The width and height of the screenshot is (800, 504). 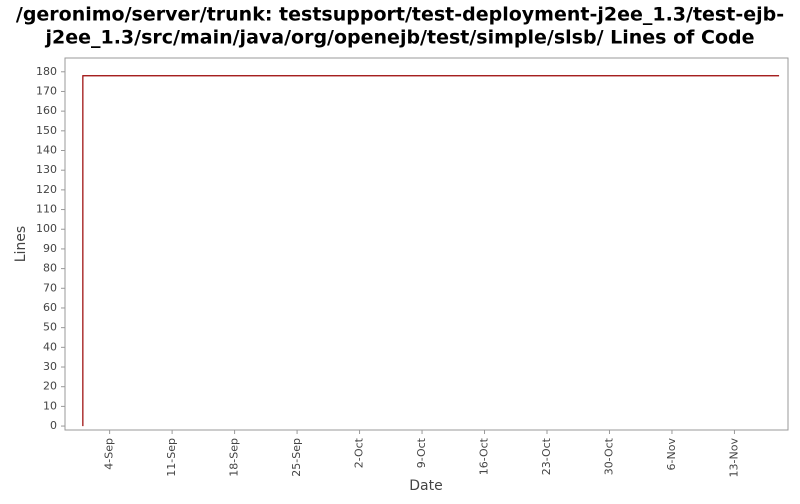 I want to click on y-tick-label: 110, so click(x=46, y=209).